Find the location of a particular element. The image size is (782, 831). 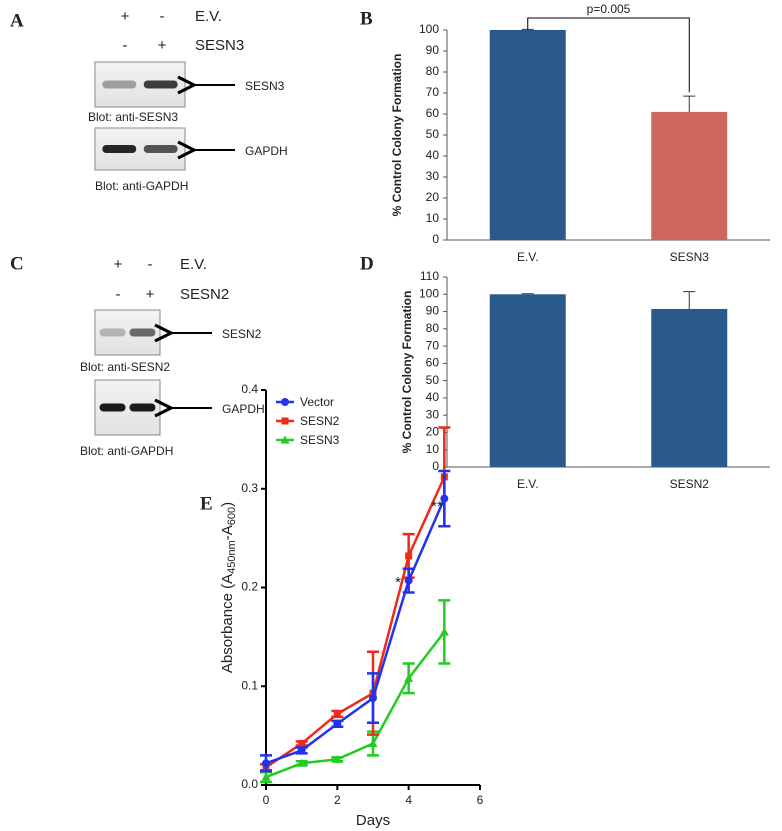

legend-label: SESN3 is located at coordinates (320, 440).